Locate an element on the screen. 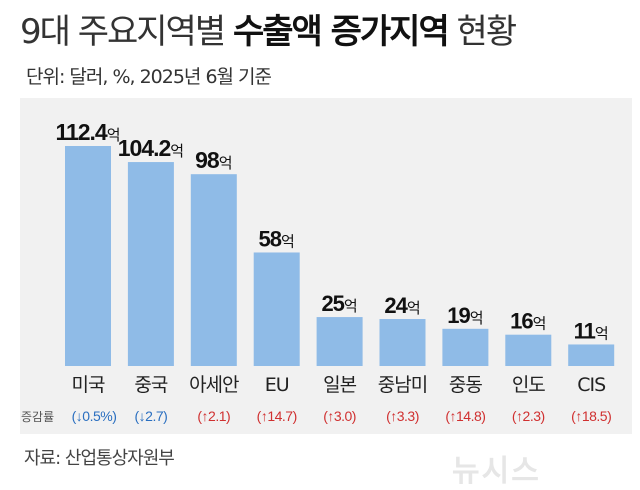  category-label-2: 중국 is located at coordinates (150, 385).